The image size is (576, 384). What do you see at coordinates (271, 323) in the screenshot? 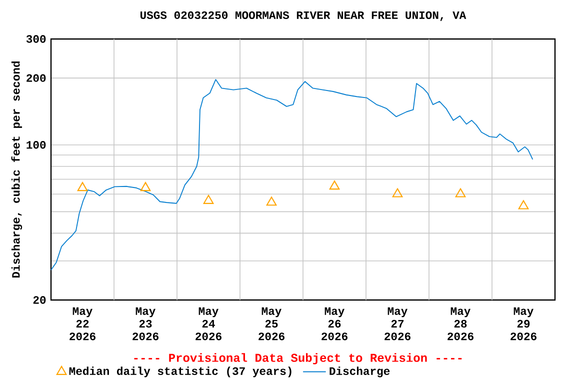
I see `x-tick-label: May 25 2026` at bounding box center [271, 323].